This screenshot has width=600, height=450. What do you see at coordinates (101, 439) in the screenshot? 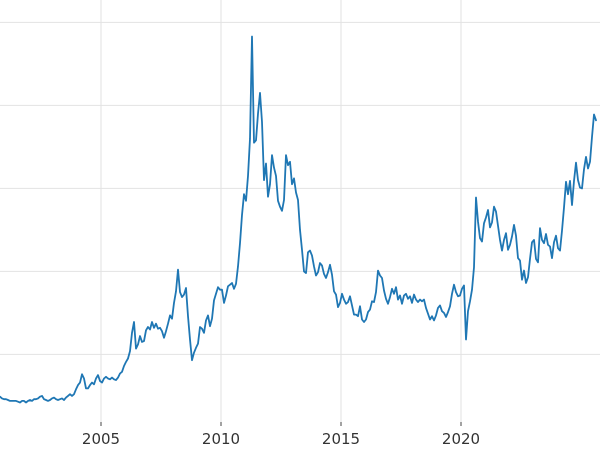
I see `x-tick-label-2005: 2005` at bounding box center [101, 439].